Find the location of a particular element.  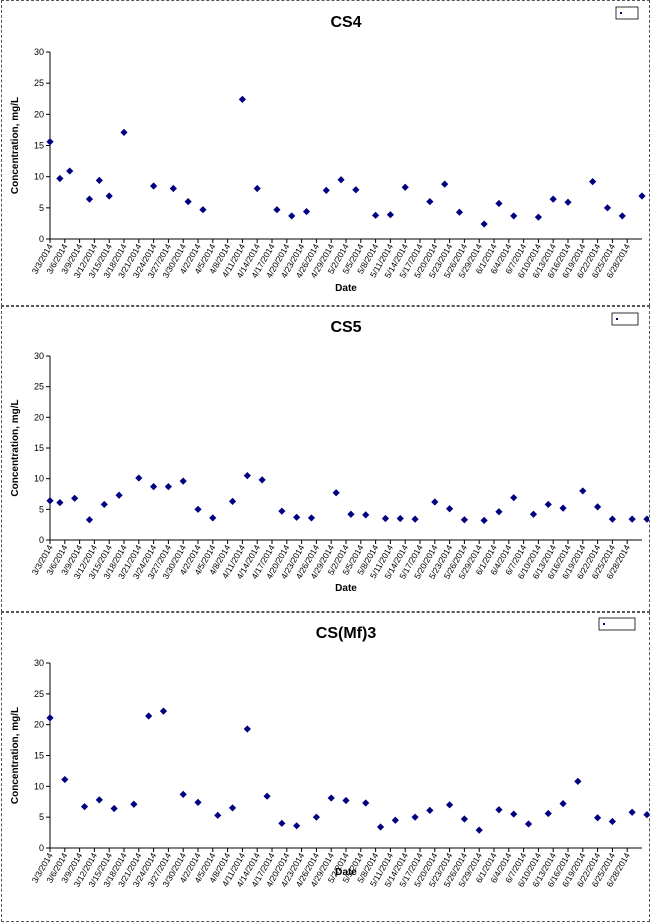

chart-title: CS(Mf)3 is located at coordinates (346, 633).